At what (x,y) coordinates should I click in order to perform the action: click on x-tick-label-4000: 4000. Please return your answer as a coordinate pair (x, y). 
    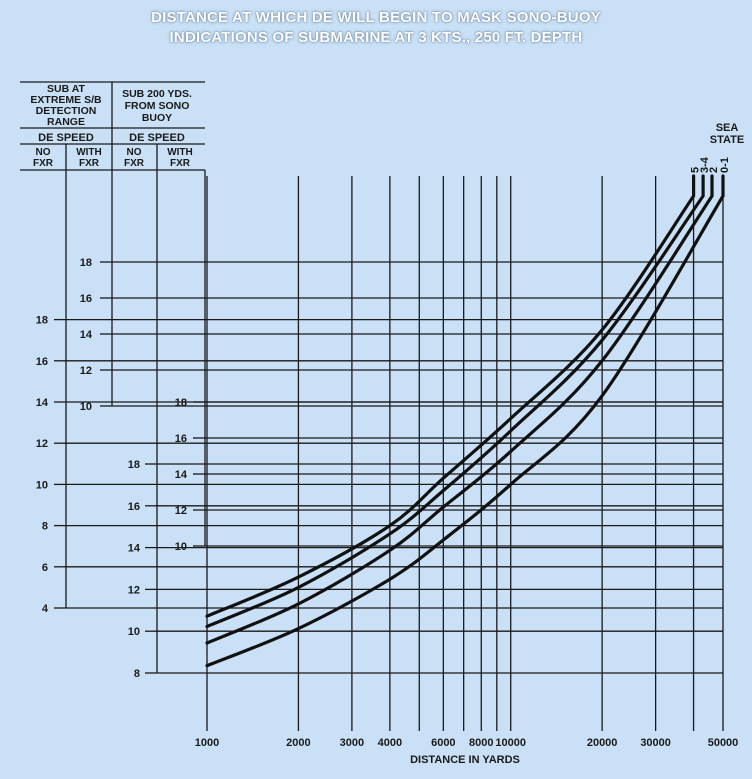
    Looking at the image, I should click on (390, 743).